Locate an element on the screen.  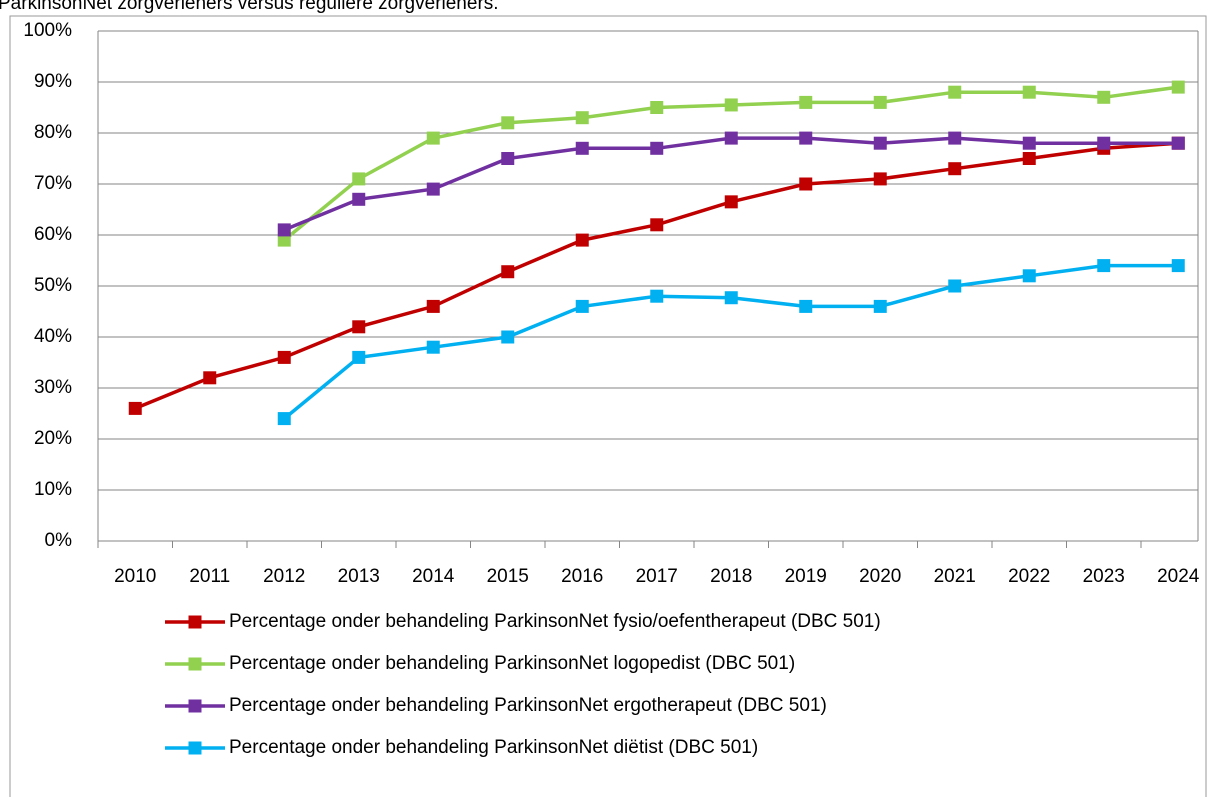
x-tick-label: 2011 is located at coordinates (209, 576).